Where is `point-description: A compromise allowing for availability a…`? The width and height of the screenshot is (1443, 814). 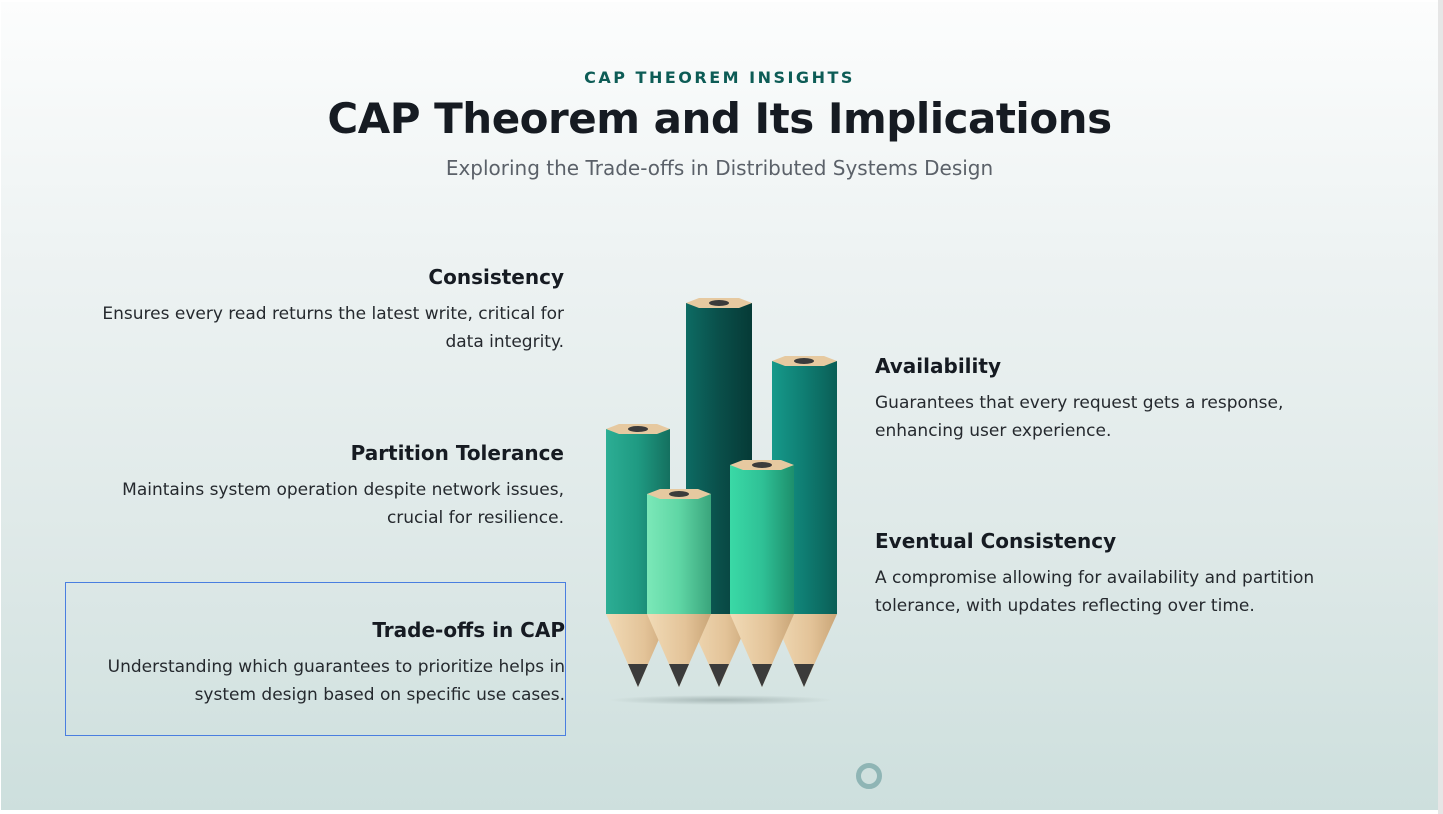
point-description: A compromise allowing for availability a… is located at coordinates (1095, 592).